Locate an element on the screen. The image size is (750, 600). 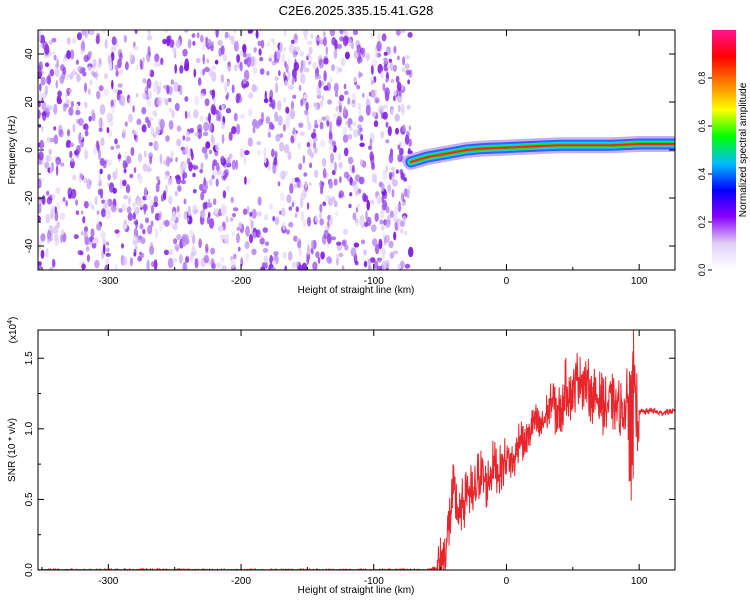
spectrogram-y-tick-label: -40 is located at coordinates (29, 245).